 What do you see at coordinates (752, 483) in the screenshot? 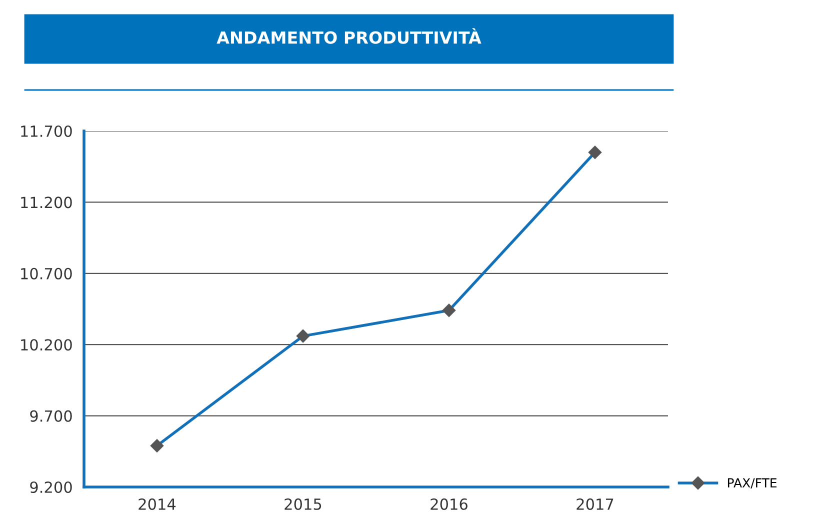
I see `legend-label: PAX/FTE` at bounding box center [752, 483].